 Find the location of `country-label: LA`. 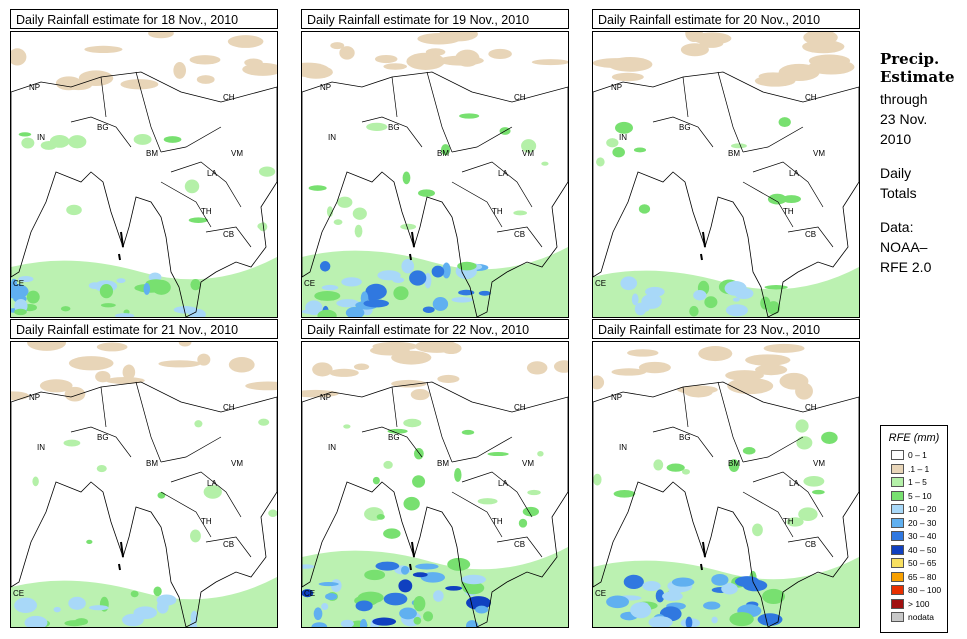

country-label: LA is located at coordinates (503, 173).